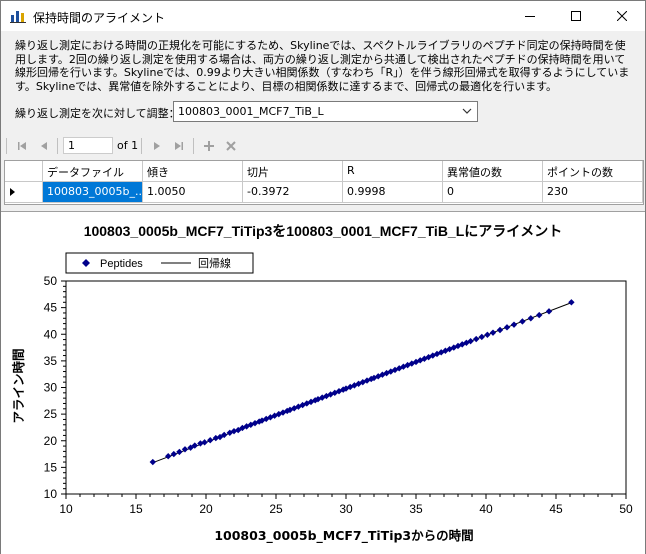 The width and height of the screenshot is (646, 554). Describe the element at coordinates (346, 509) in the screenshot. I see `x-tick-label: 30` at that location.